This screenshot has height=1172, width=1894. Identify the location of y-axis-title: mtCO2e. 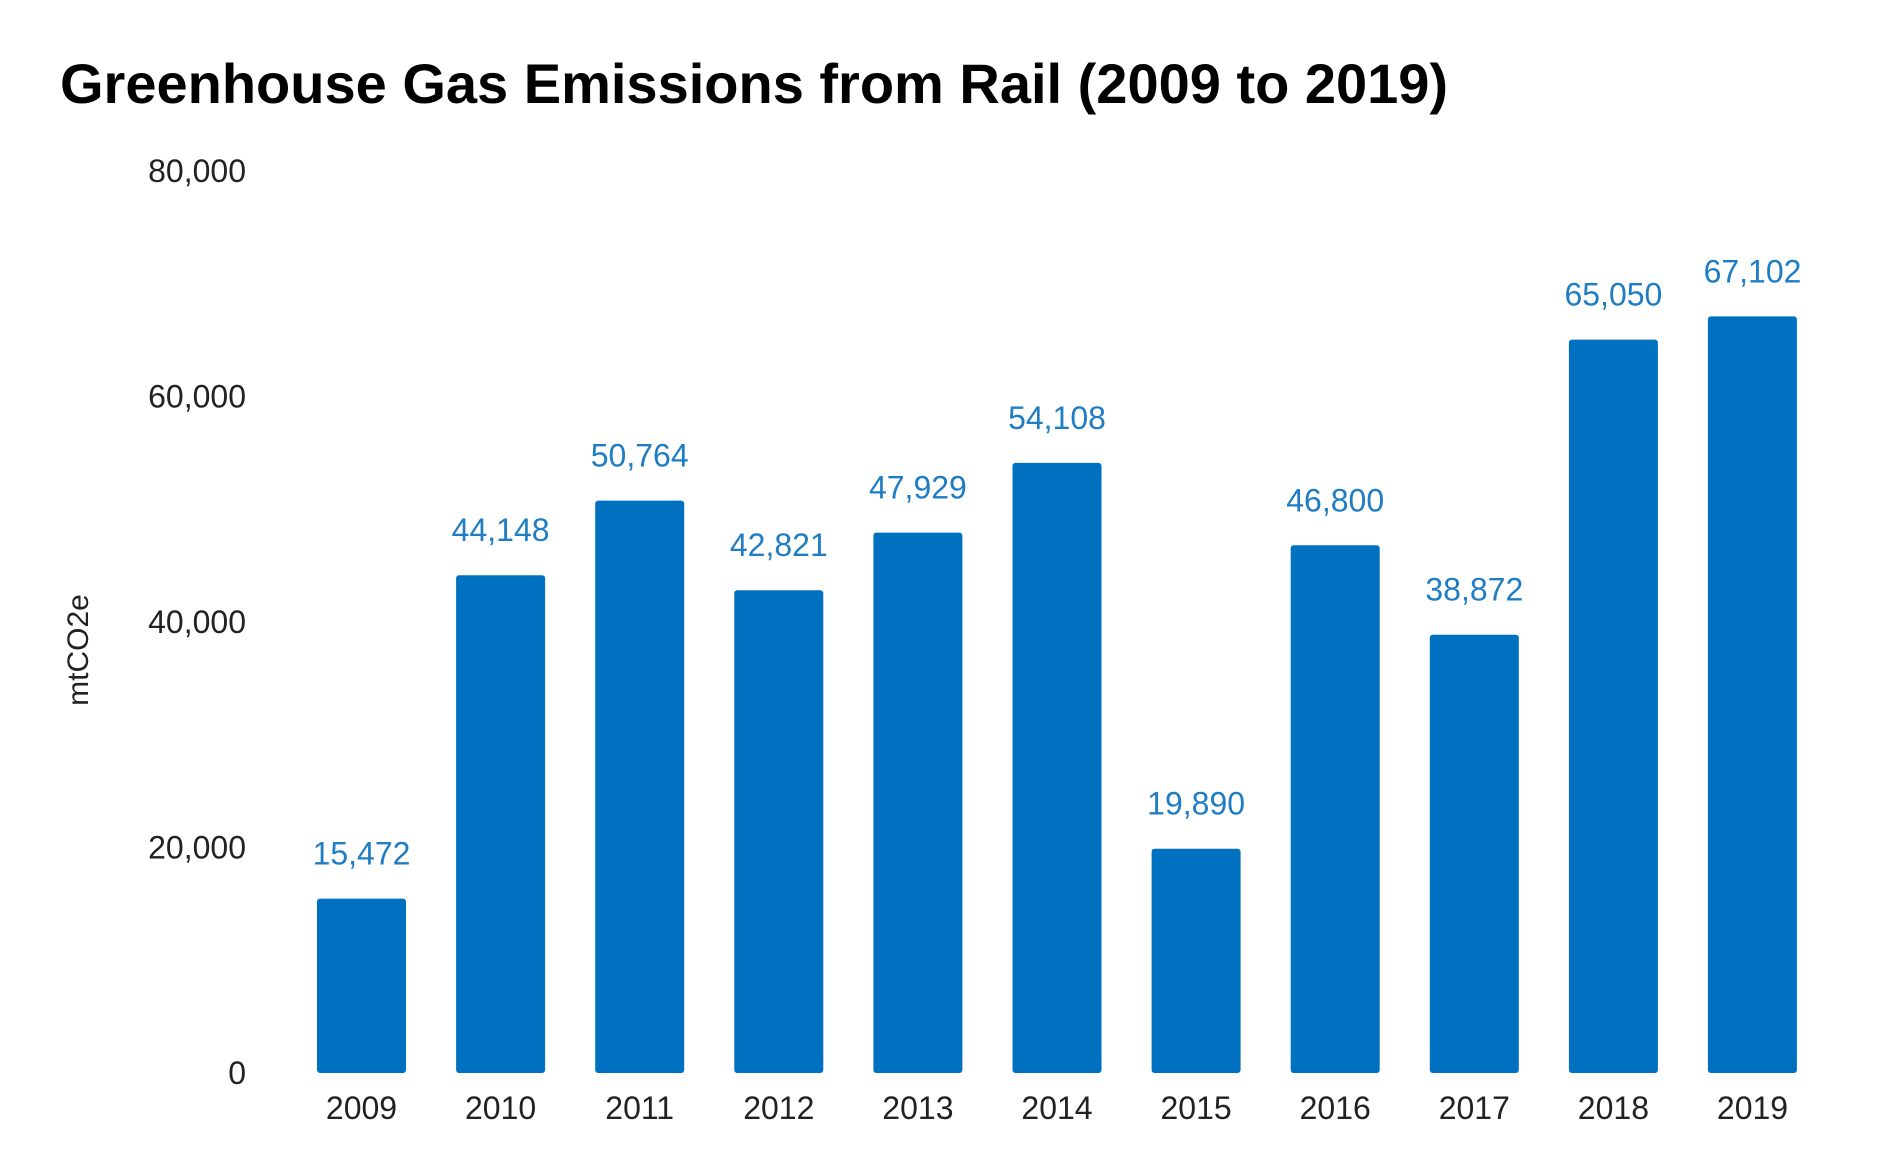
(78, 650).